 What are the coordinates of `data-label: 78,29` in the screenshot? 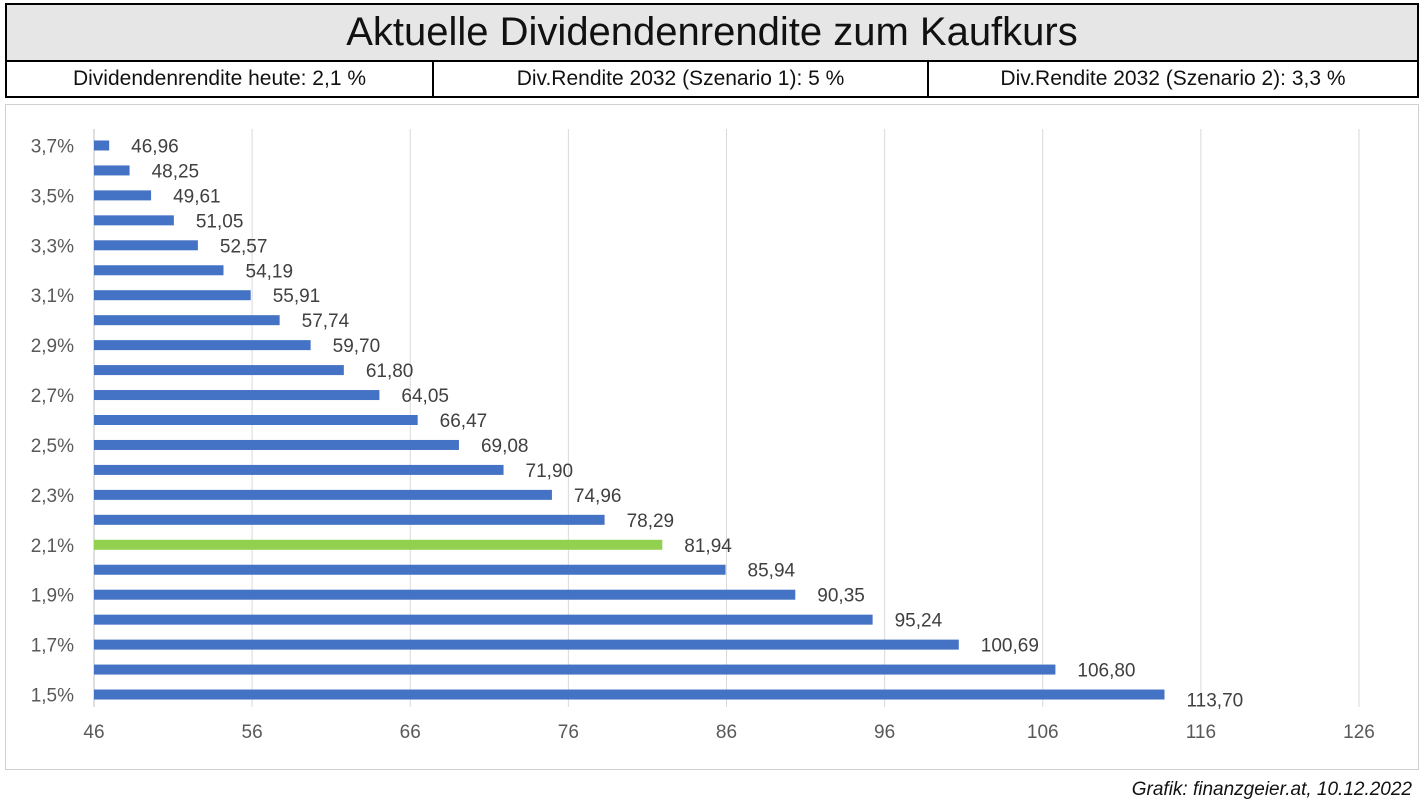 It's located at (651, 521).